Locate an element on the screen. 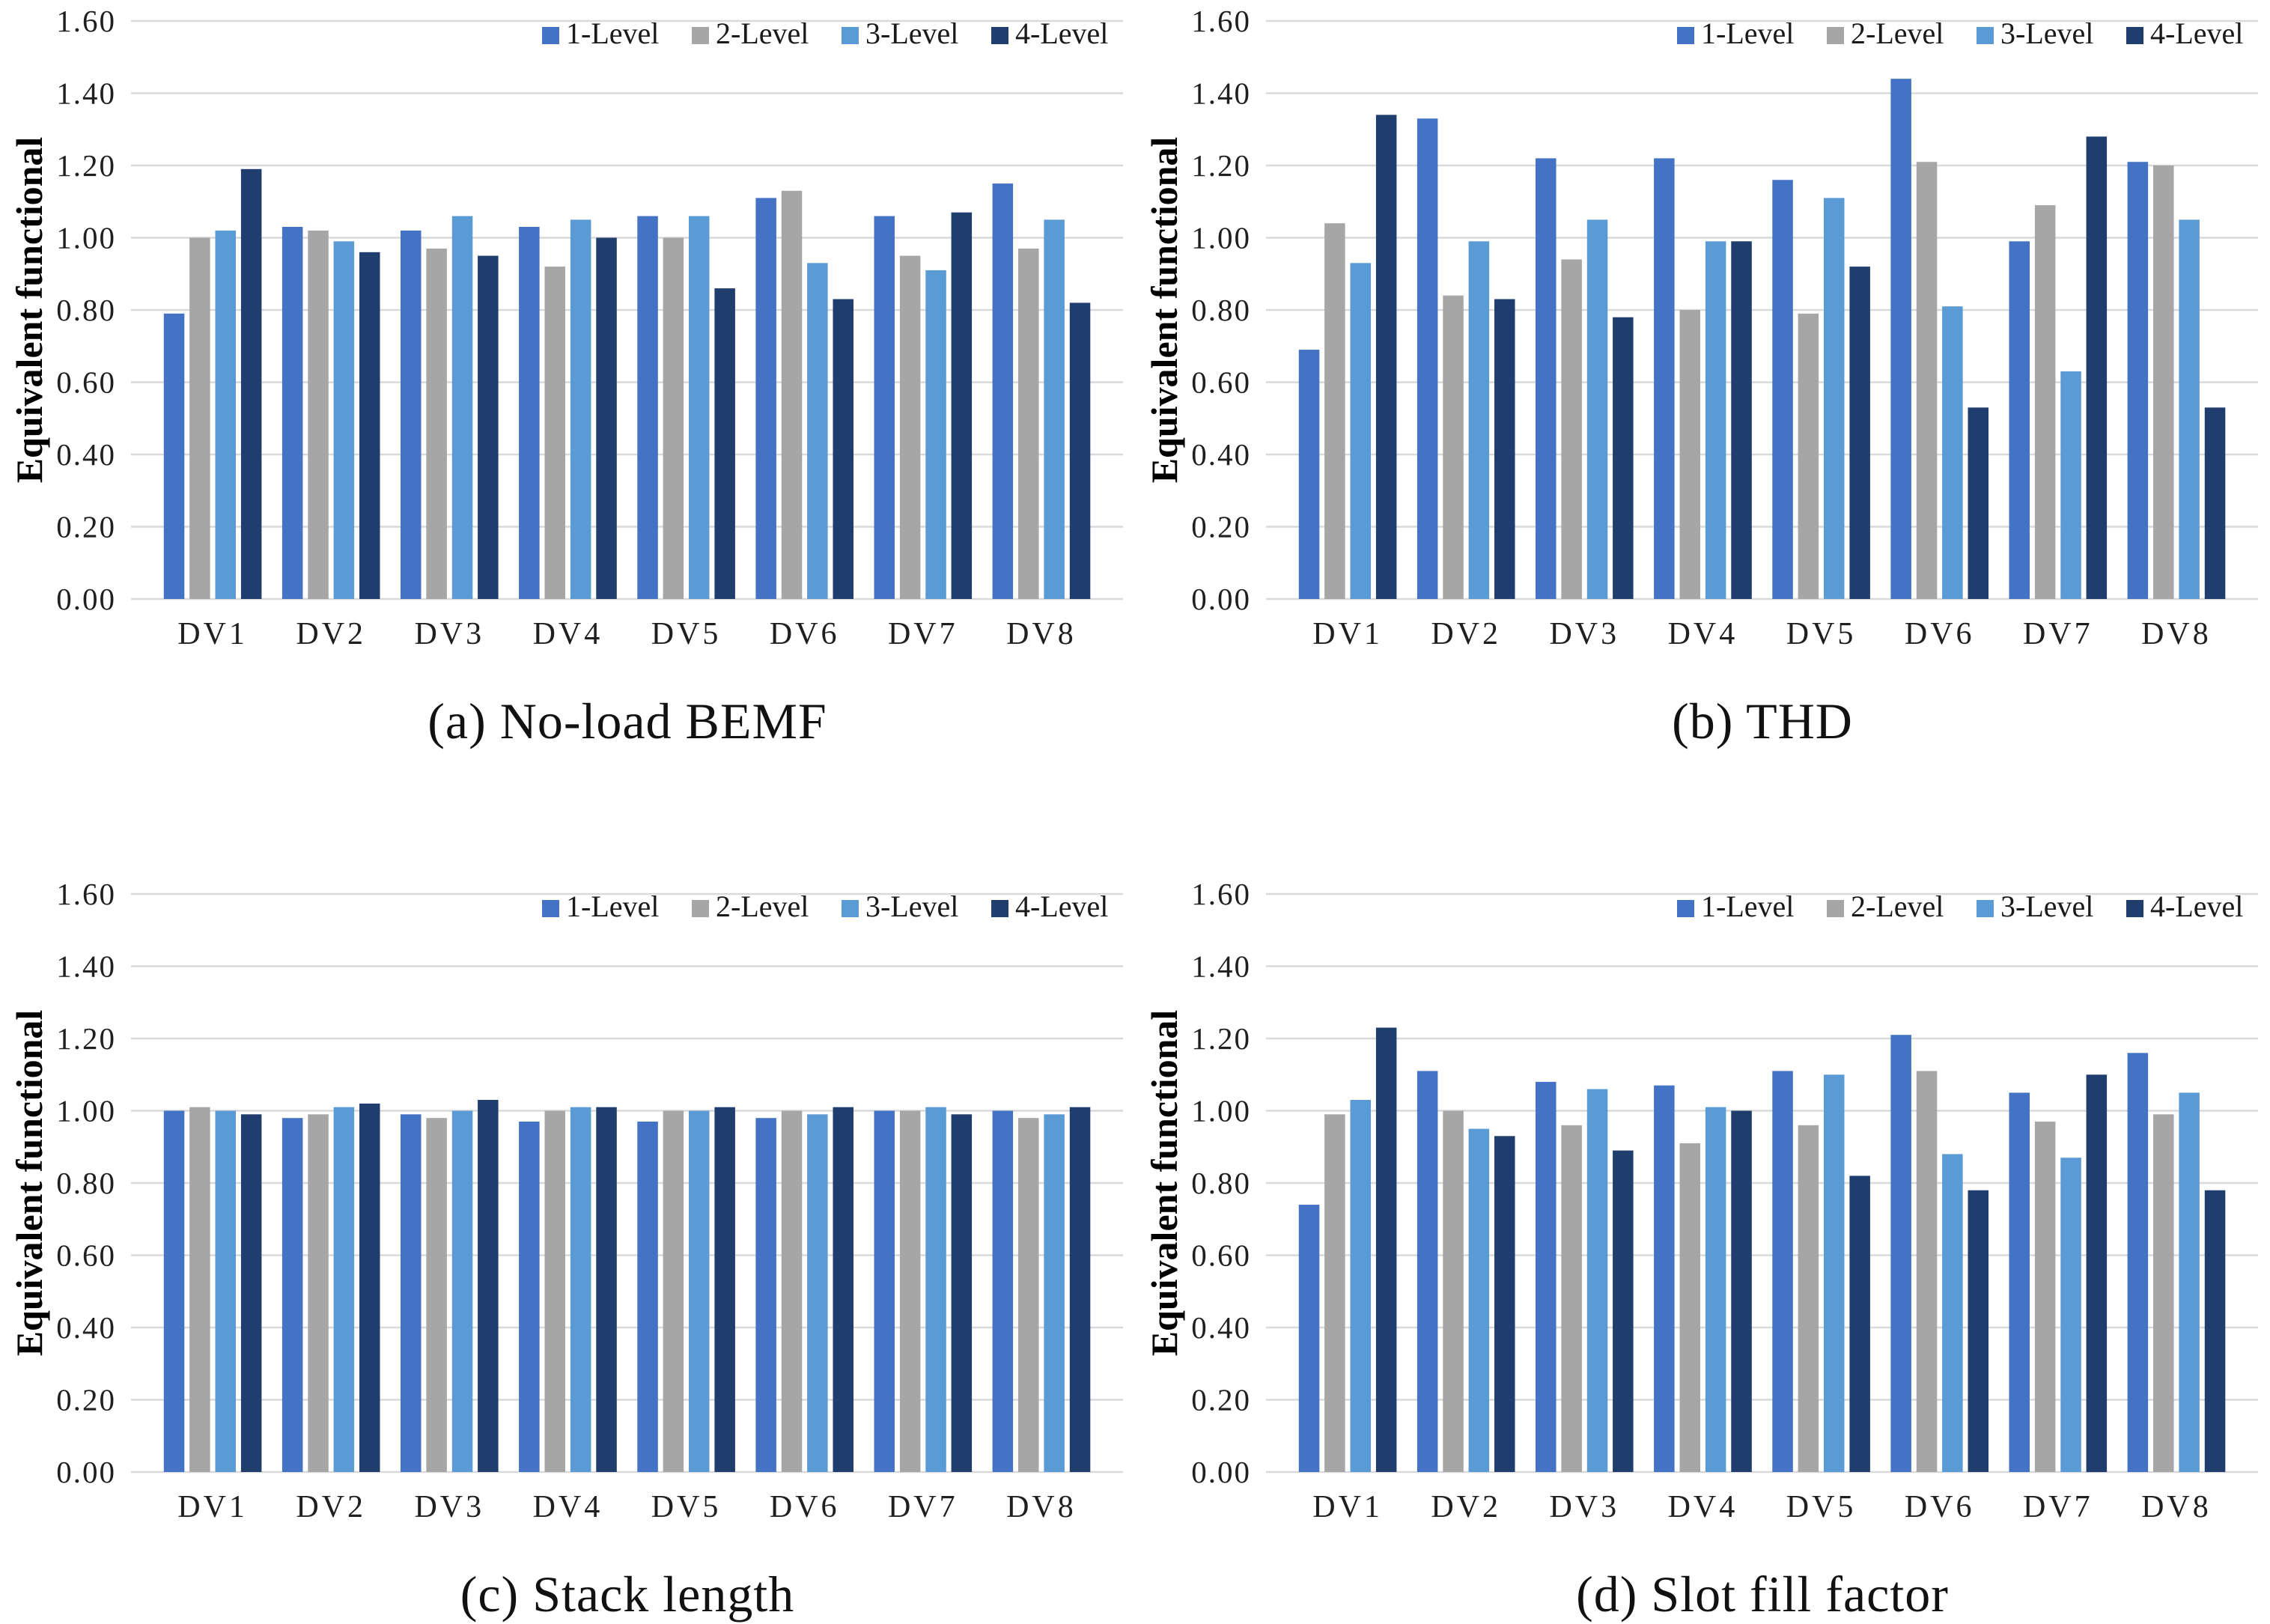 The image size is (2270, 1624). y-tick-label: 1.60 is located at coordinates (86, 21).